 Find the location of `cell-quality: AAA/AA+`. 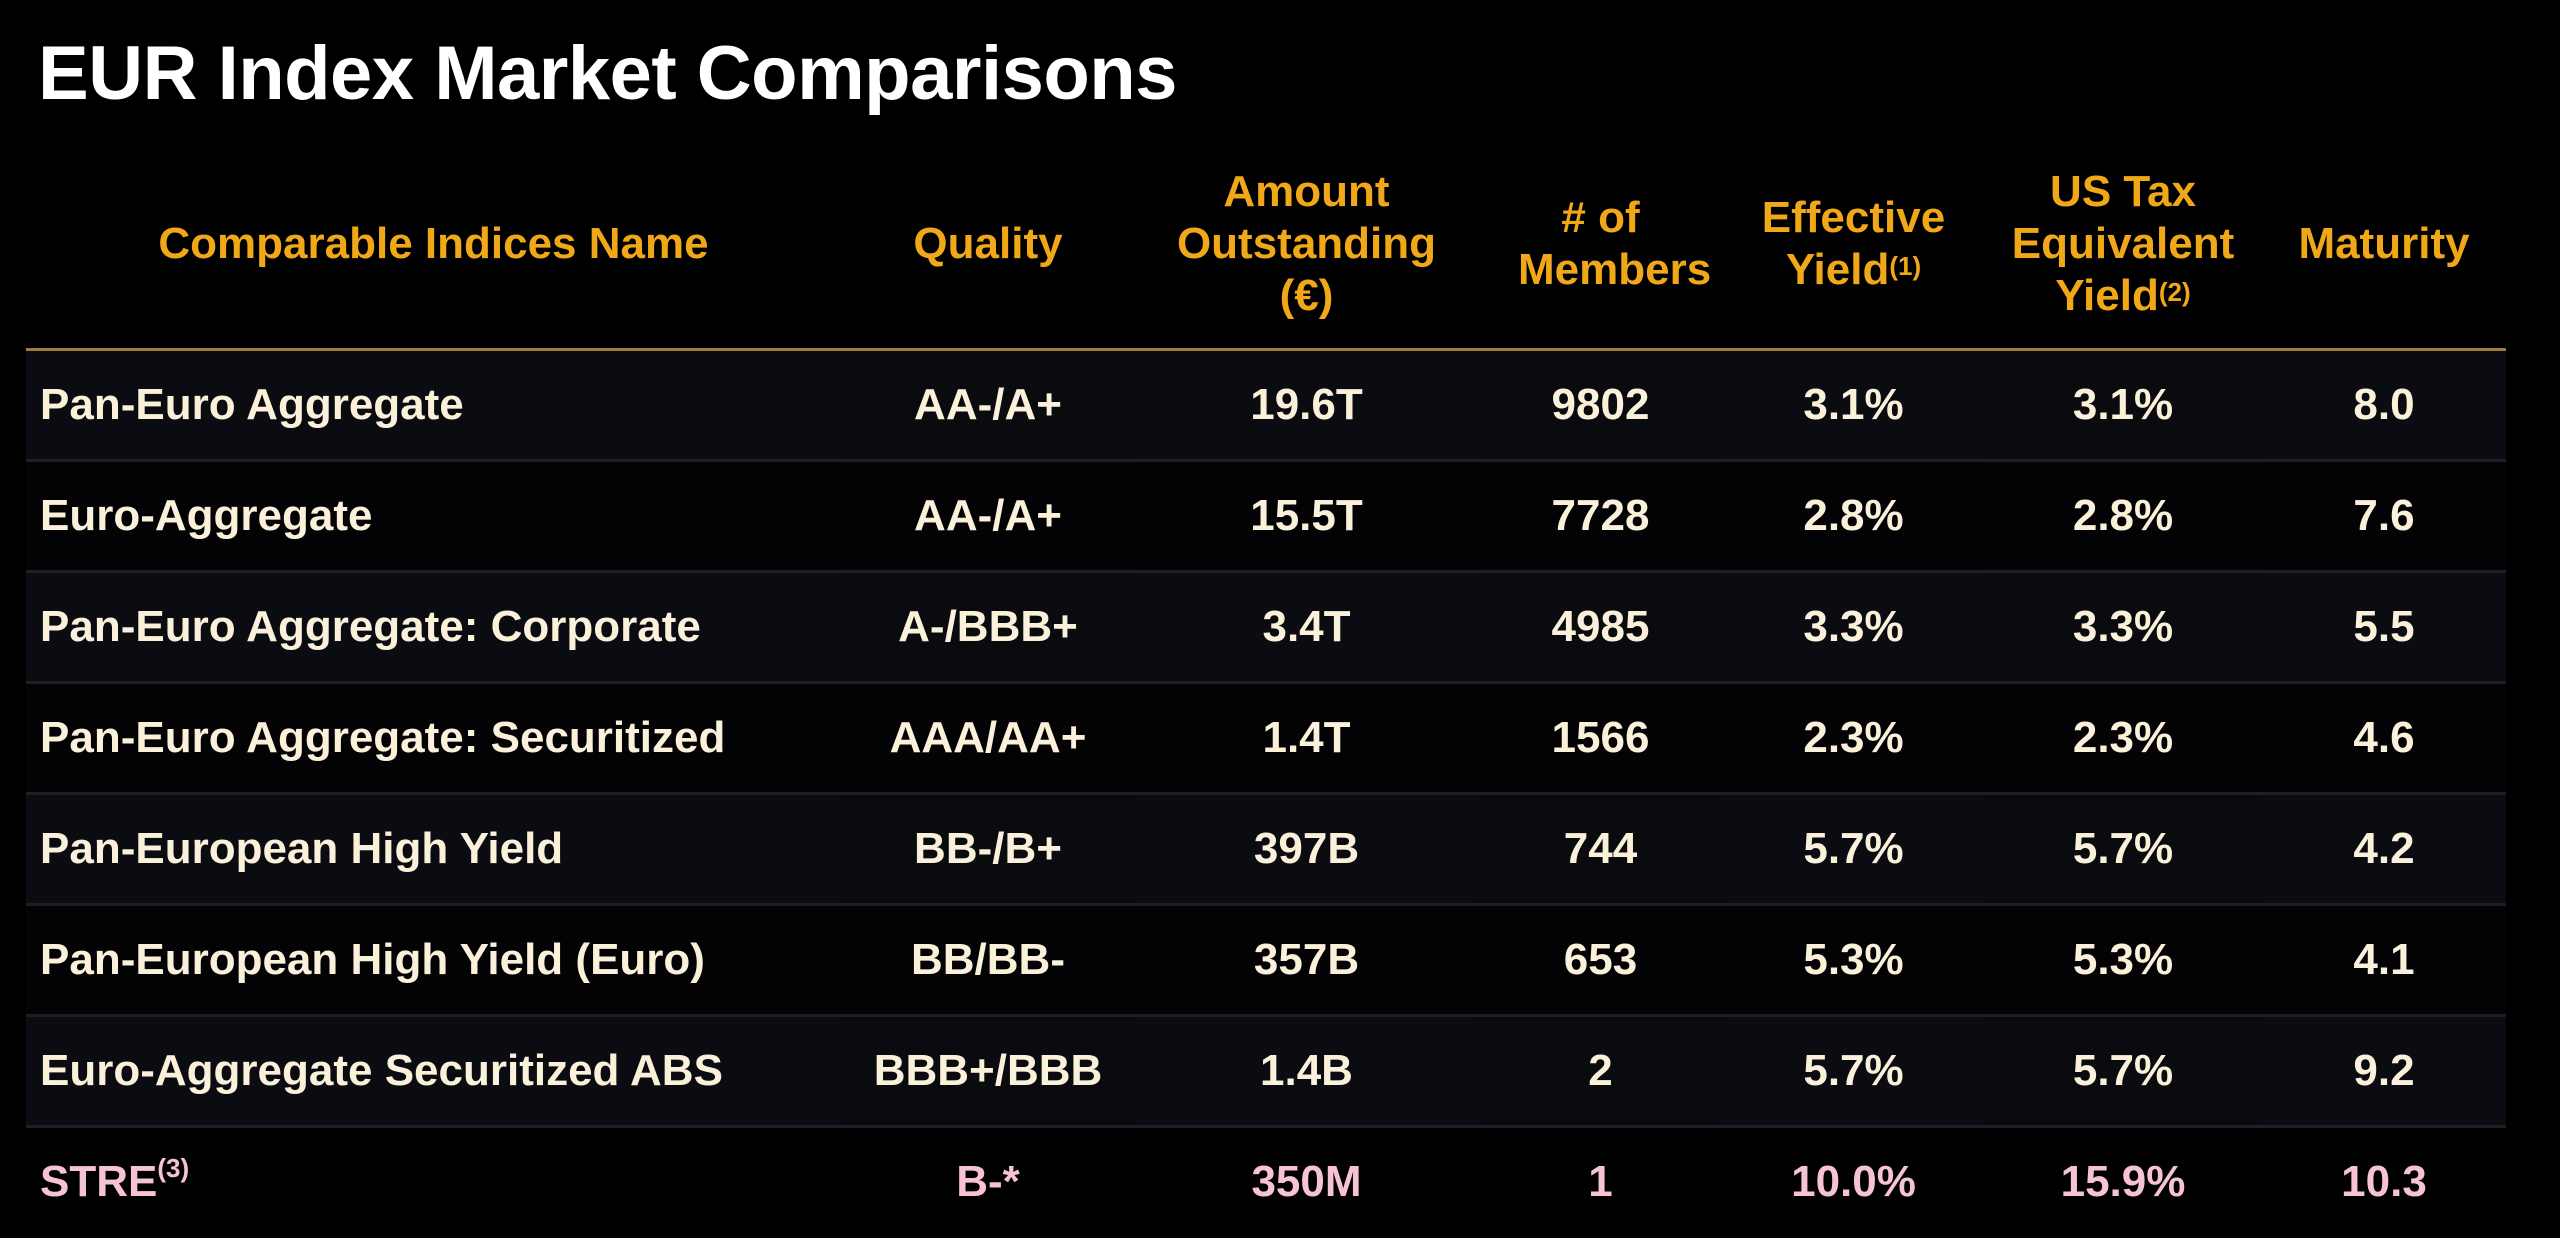

cell-quality: AAA/AA+ is located at coordinates (988, 738).